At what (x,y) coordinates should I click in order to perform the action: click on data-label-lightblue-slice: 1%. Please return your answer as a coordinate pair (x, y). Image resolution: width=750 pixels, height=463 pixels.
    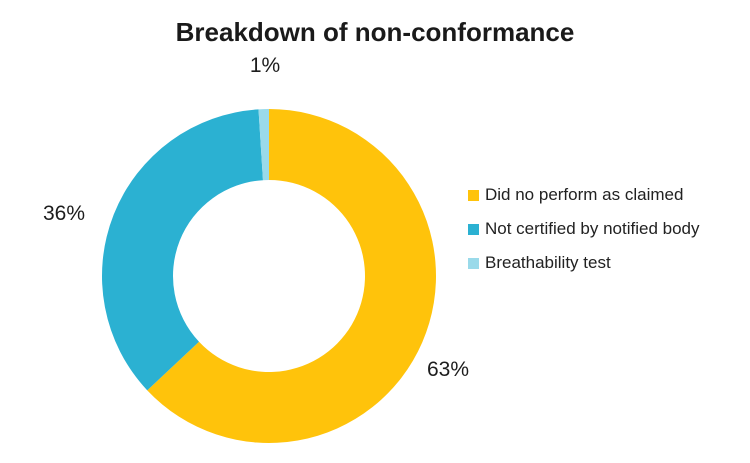
    Looking at the image, I should click on (265, 65).